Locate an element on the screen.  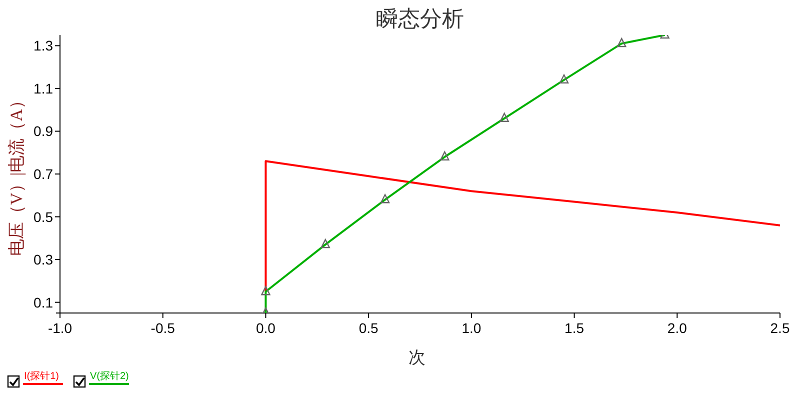
x-tick-label: 1.0 is located at coordinates (472, 328).